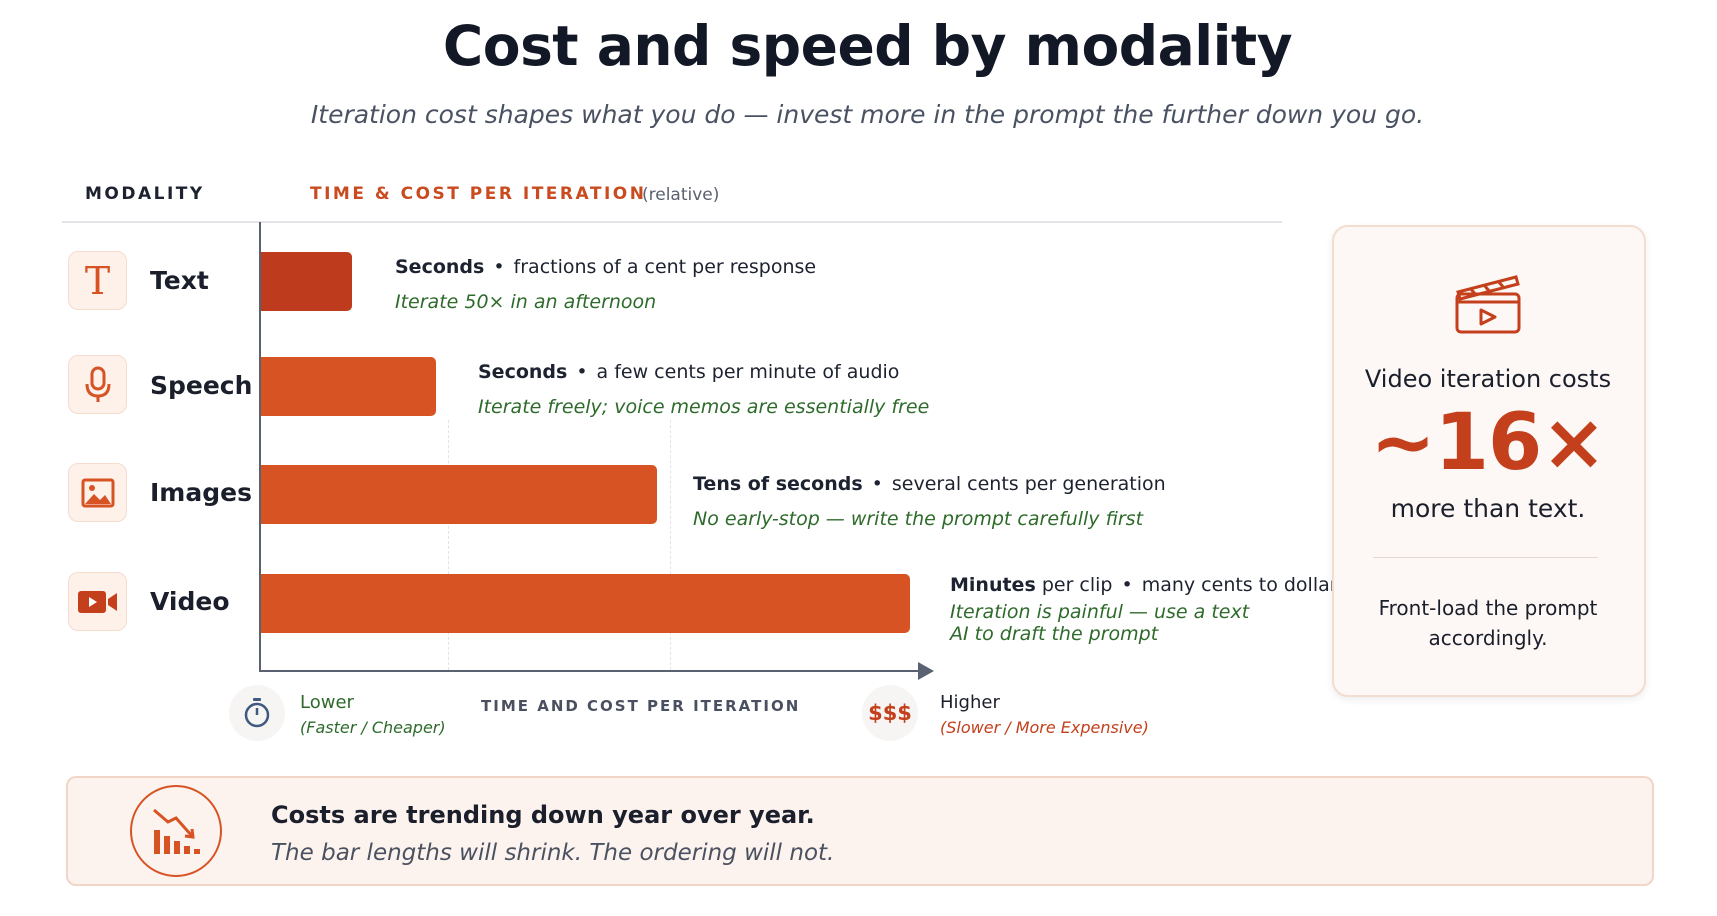 The width and height of the screenshot is (1717, 916). What do you see at coordinates (478, 194) in the screenshot?
I see `column-header-cost: TIME & COST PER ITERATION` at bounding box center [478, 194].